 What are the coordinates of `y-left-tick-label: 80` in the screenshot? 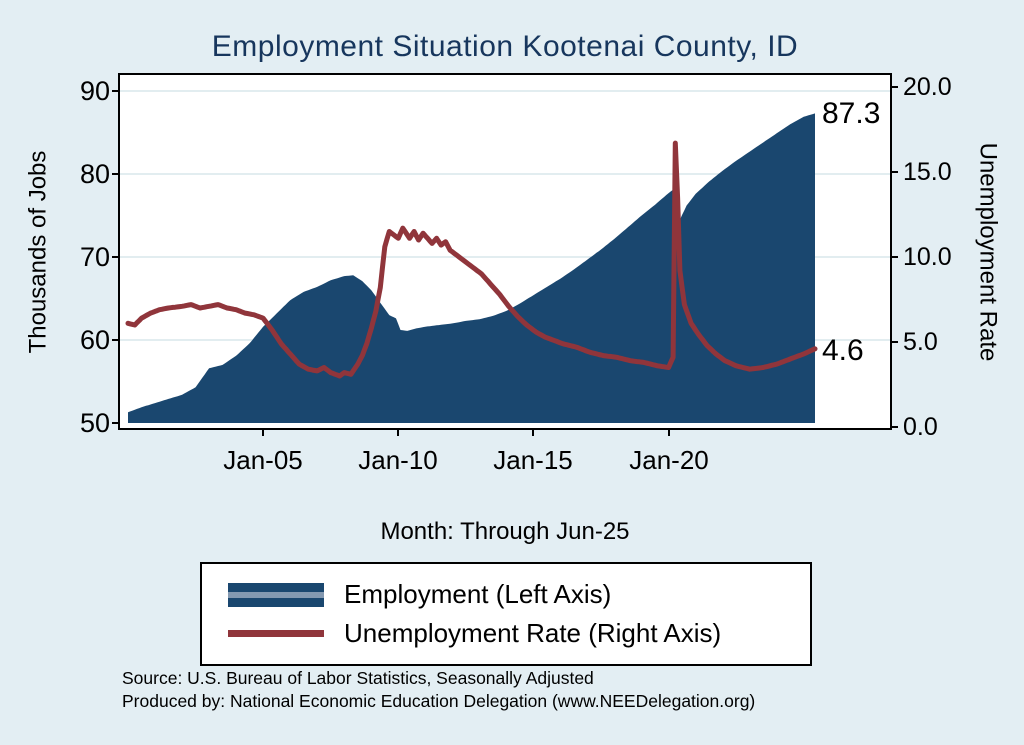 It's located at (94, 174).